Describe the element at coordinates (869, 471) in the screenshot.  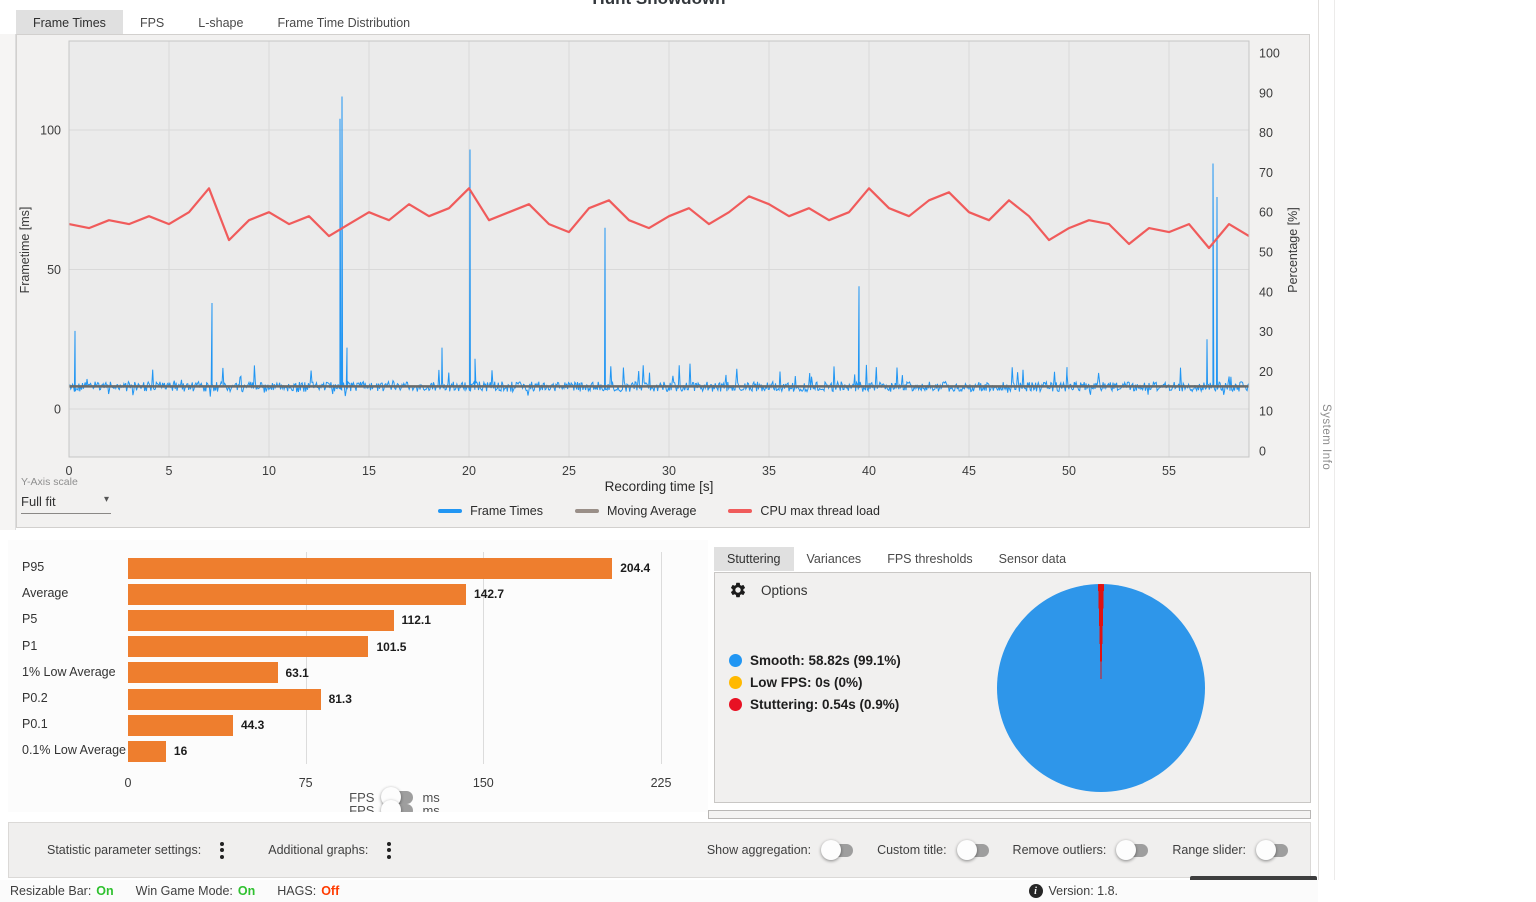
I see `x-axis-tick-label: 40` at that location.